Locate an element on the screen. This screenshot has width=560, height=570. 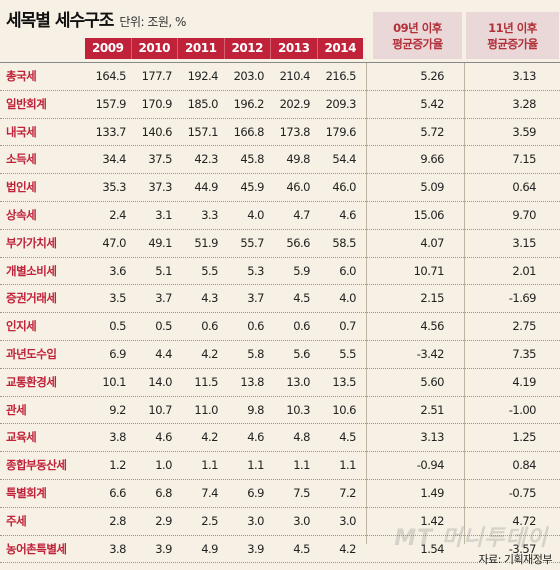
cell-value: 177.7 is located at coordinates (157, 76).